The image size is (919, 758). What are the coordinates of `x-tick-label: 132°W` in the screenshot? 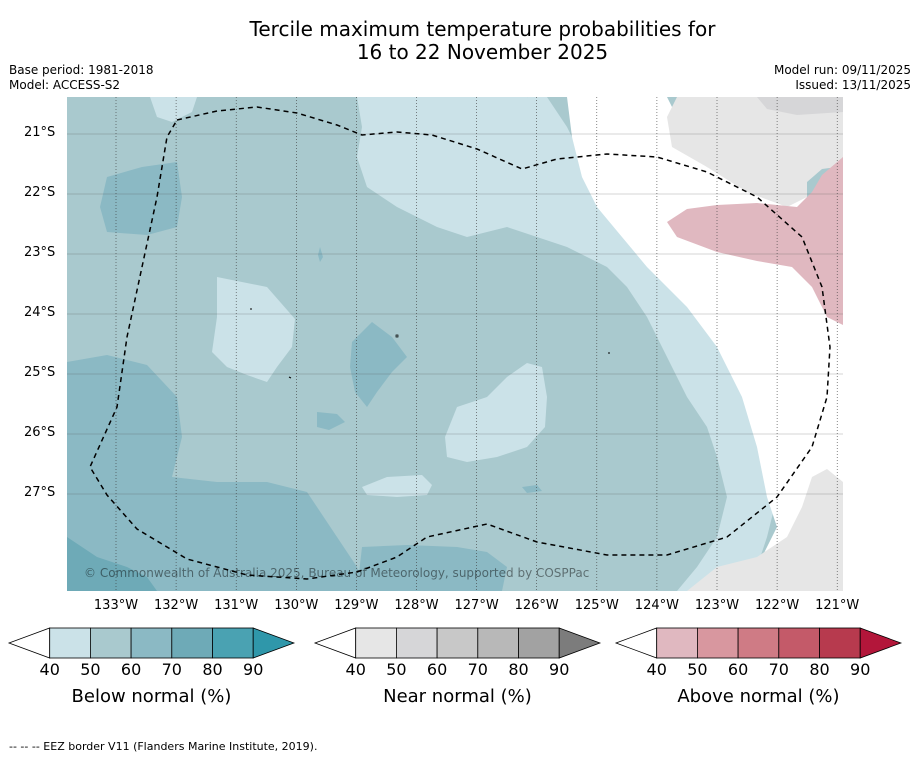 It's located at (176, 605).